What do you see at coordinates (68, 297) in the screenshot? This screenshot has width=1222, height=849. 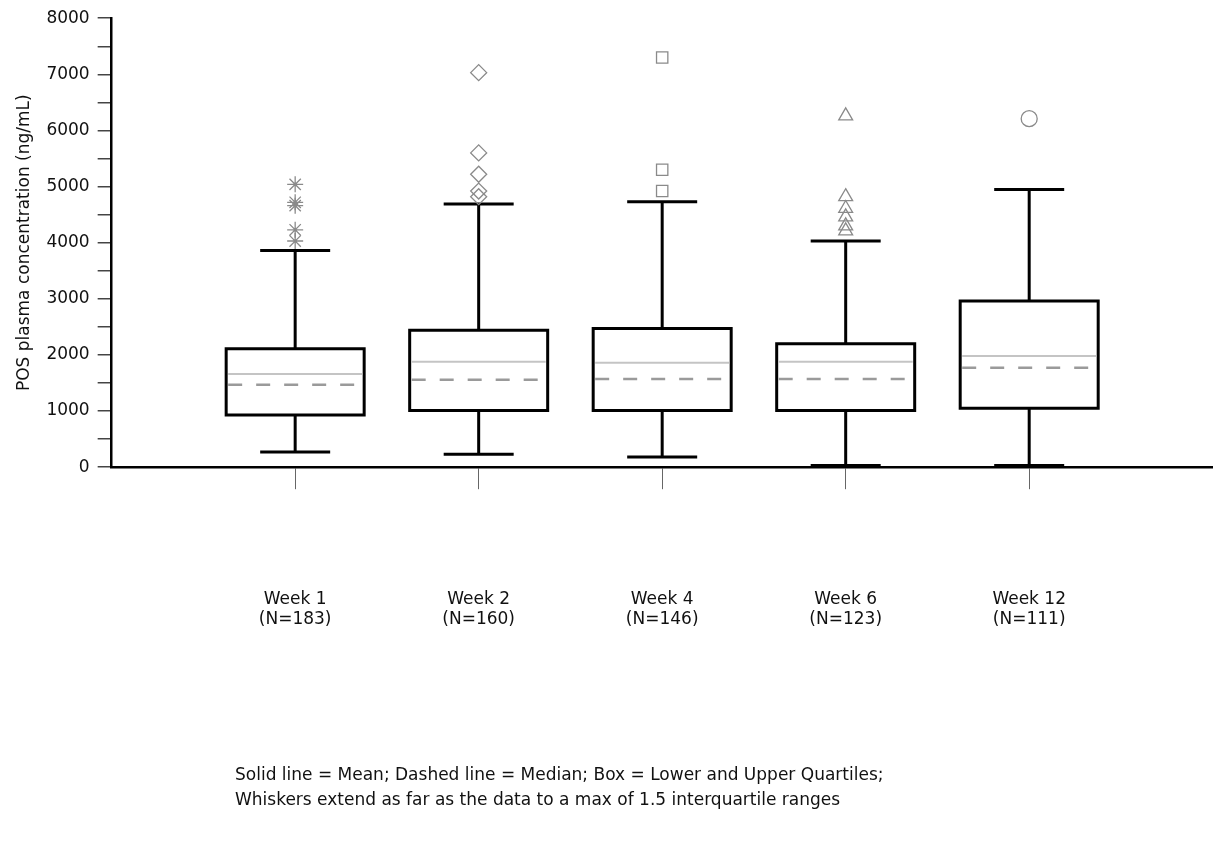 I see `y-tick-label: 3000` at bounding box center [68, 297].